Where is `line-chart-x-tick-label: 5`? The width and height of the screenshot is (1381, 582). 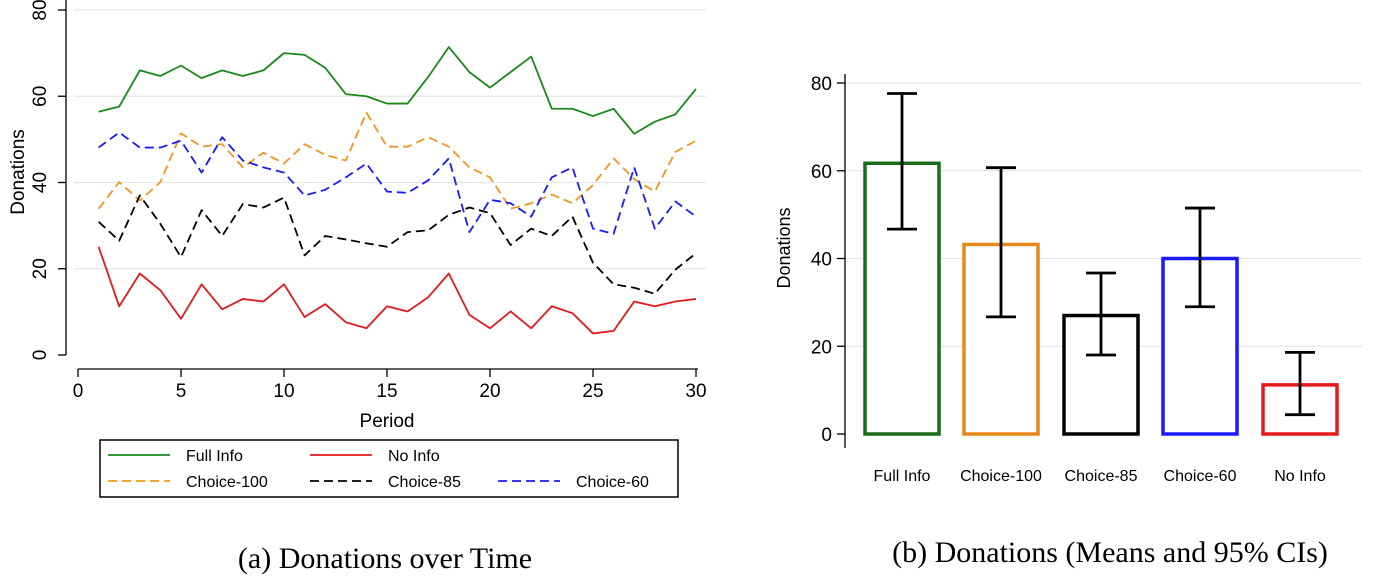 line-chart-x-tick-label: 5 is located at coordinates (181, 391).